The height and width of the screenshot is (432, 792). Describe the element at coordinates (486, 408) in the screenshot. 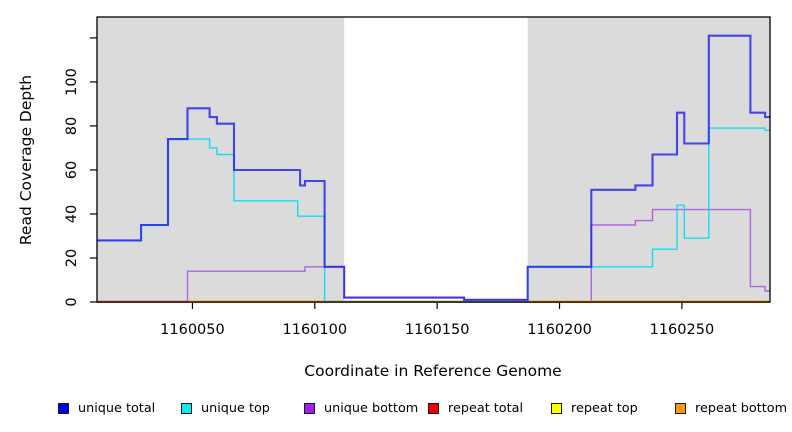

I see `legend-label: repeat total` at that location.